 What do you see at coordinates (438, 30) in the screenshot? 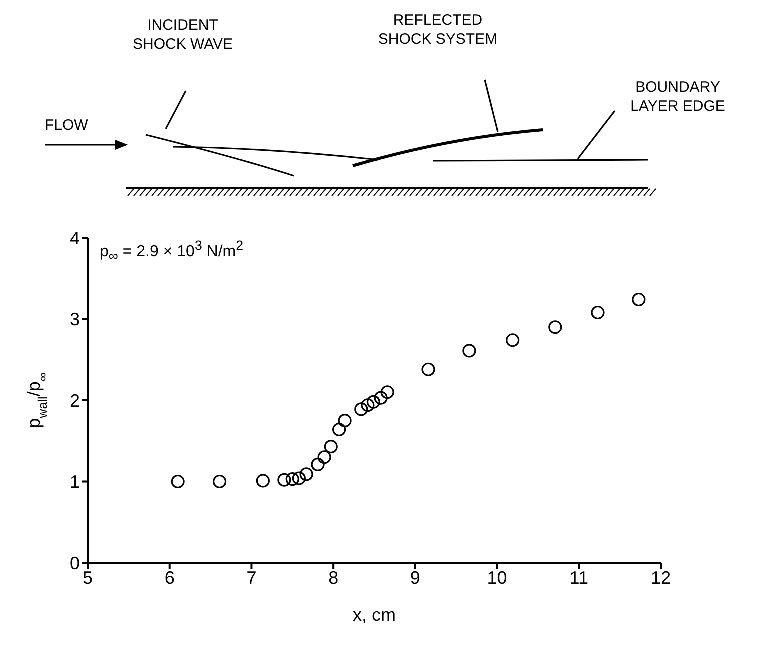
I see `text: REFLECTED SHOCK SYSTEM` at bounding box center [438, 30].